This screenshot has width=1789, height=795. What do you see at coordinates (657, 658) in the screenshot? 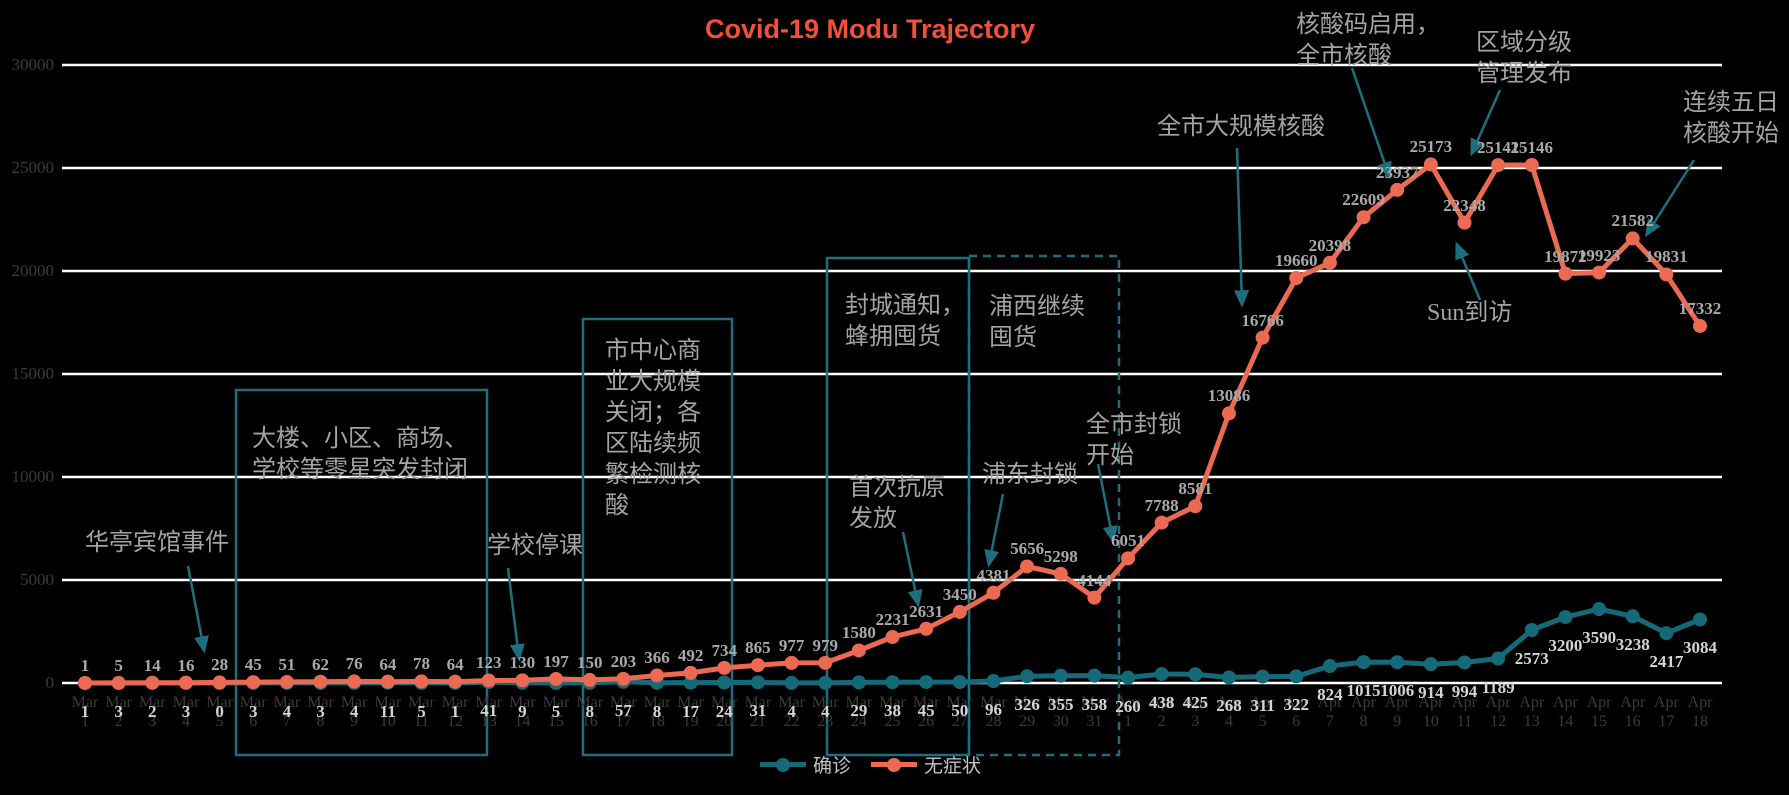
I see `value-label-asymptomatic: 366` at bounding box center [657, 658].